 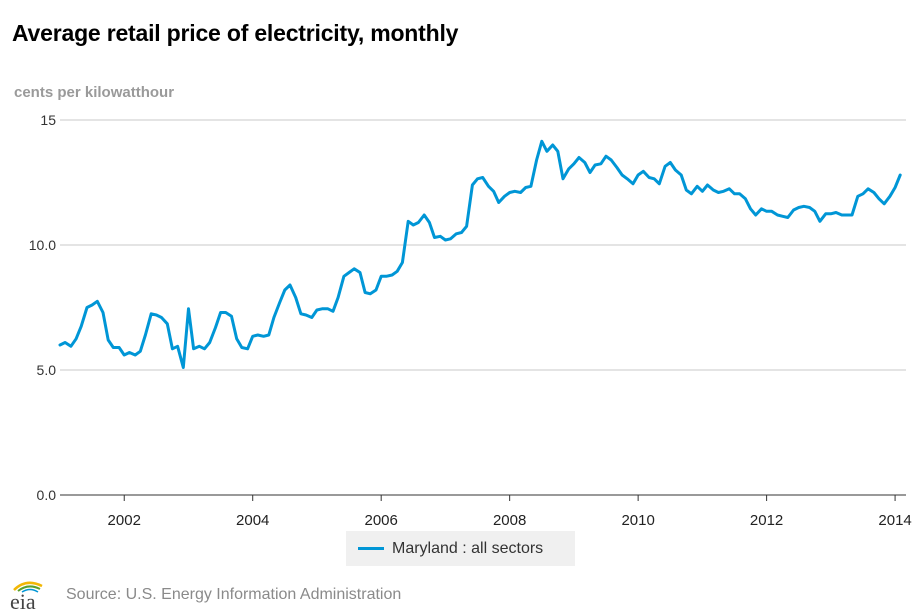 What do you see at coordinates (509, 520) in the screenshot?
I see `x-tick-label: 2008` at bounding box center [509, 520].